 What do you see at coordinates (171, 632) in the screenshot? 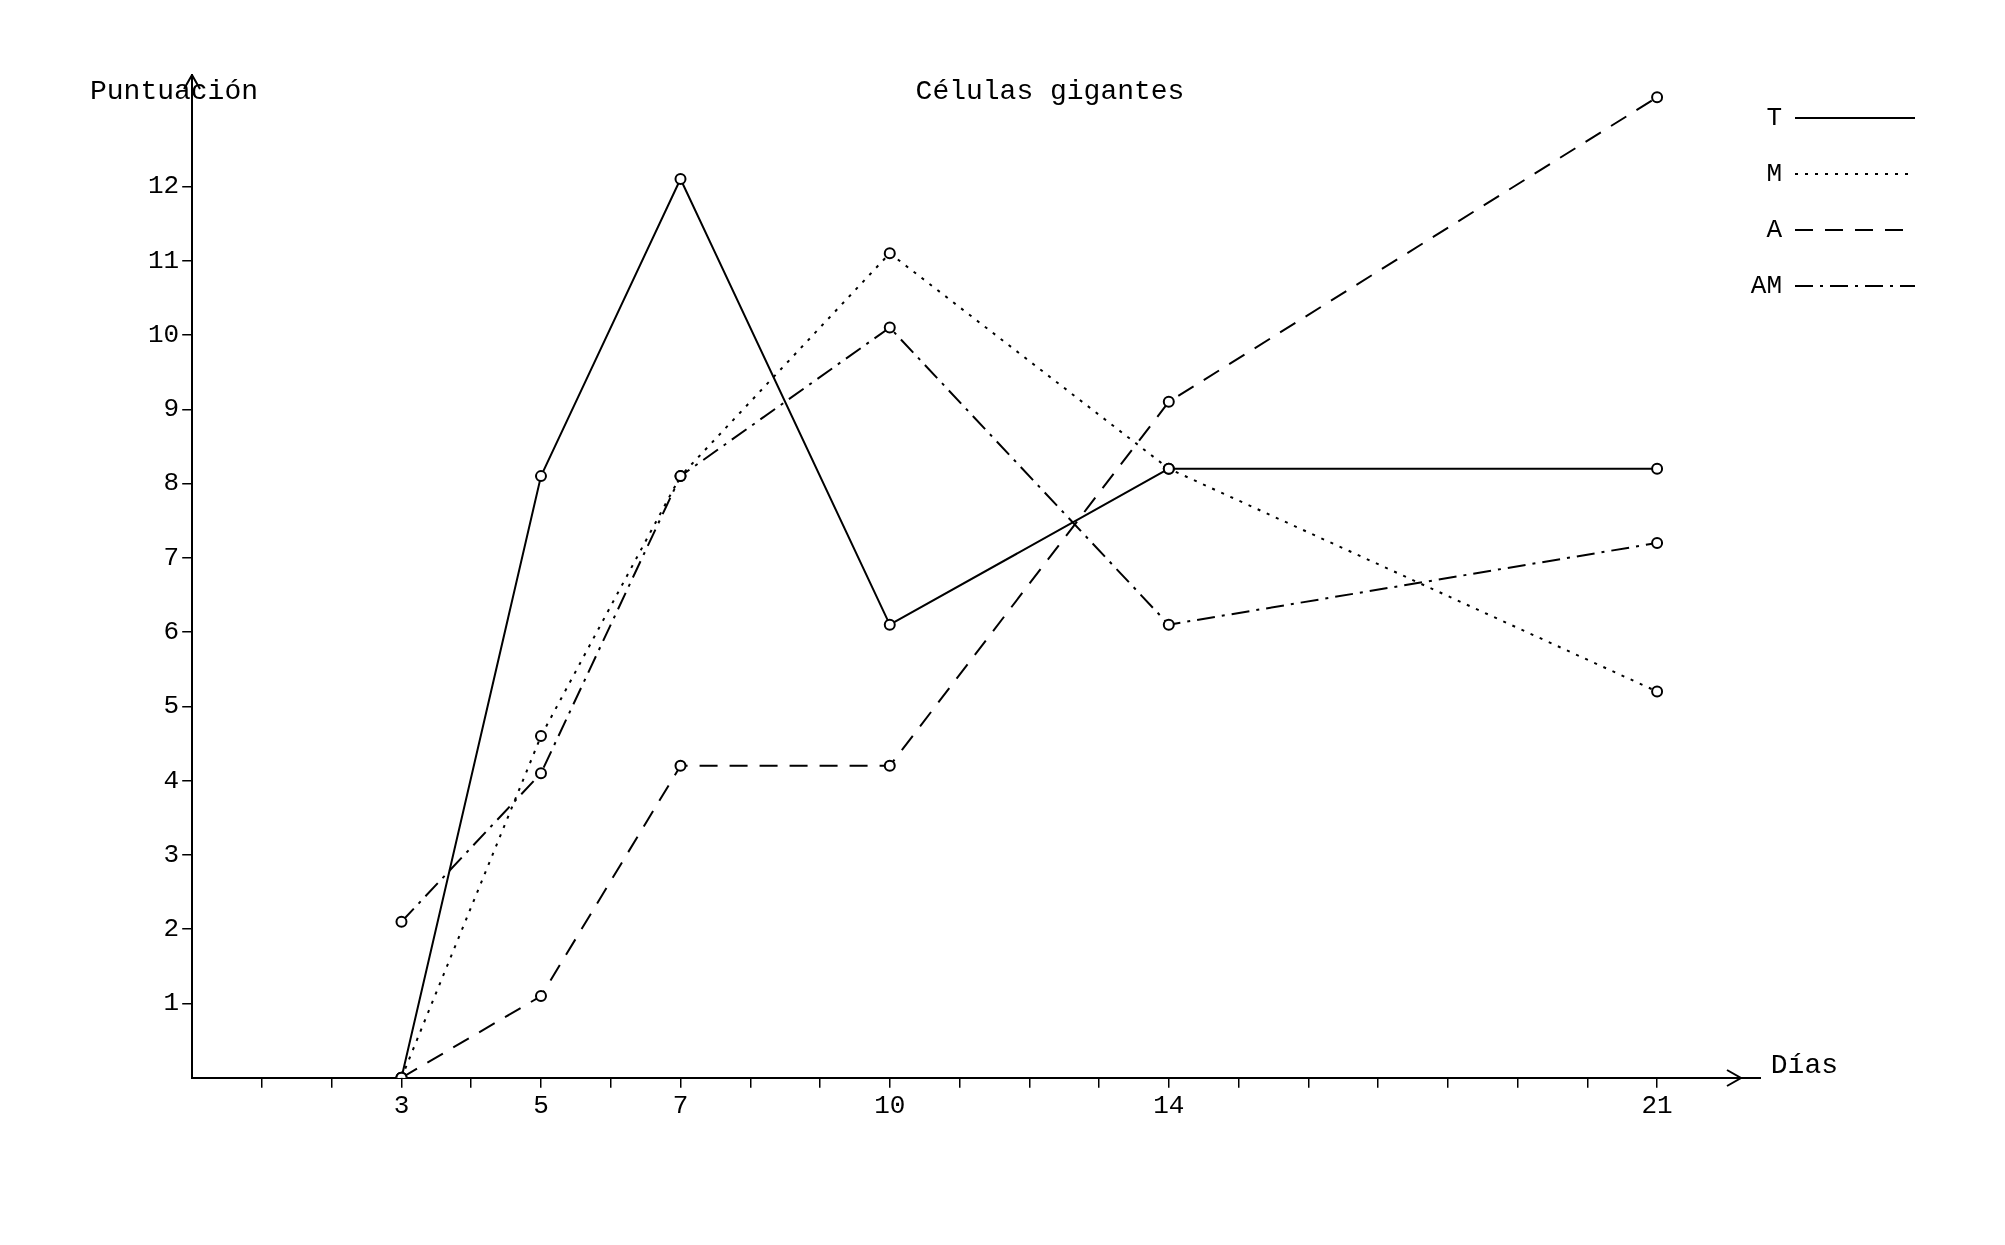
I see `y-tick-label: 6` at bounding box center [171, 632].